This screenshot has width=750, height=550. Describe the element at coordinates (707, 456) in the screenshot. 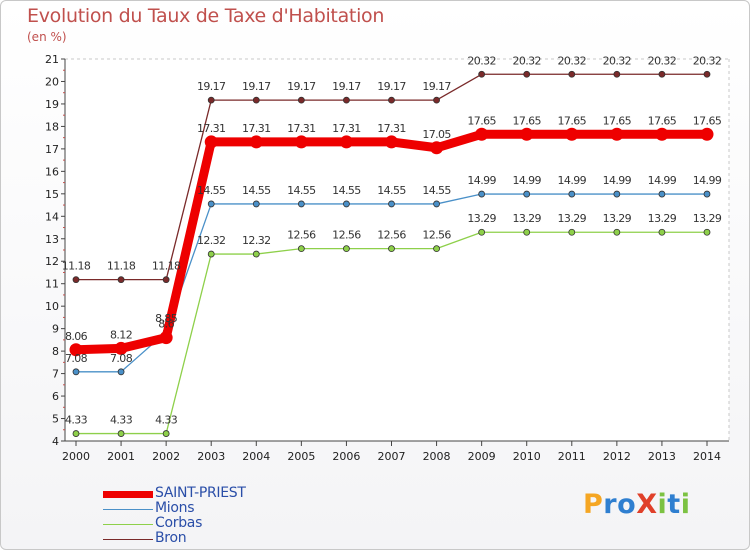

I see `x-tick-label: 2014` at that location.